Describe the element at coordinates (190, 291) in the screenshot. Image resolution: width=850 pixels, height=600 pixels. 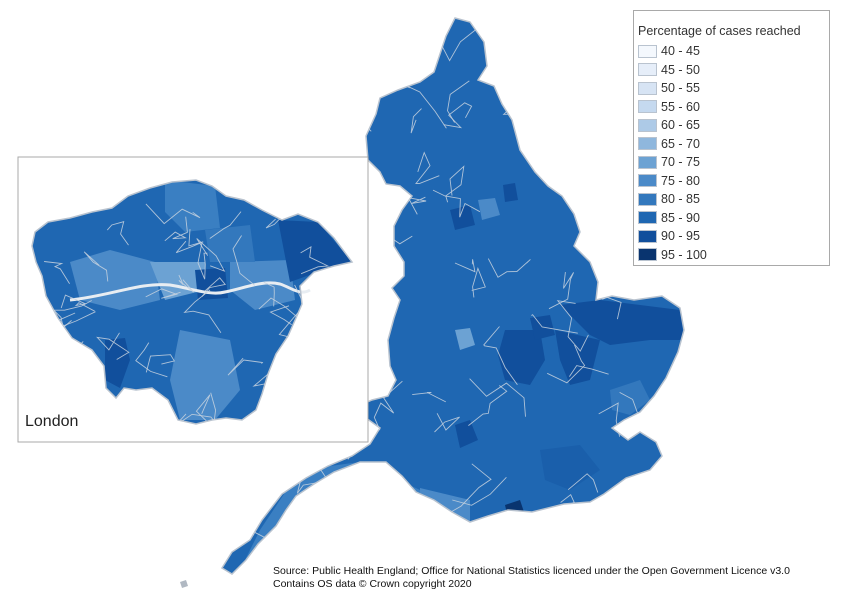
I see `thames-river` at that location.